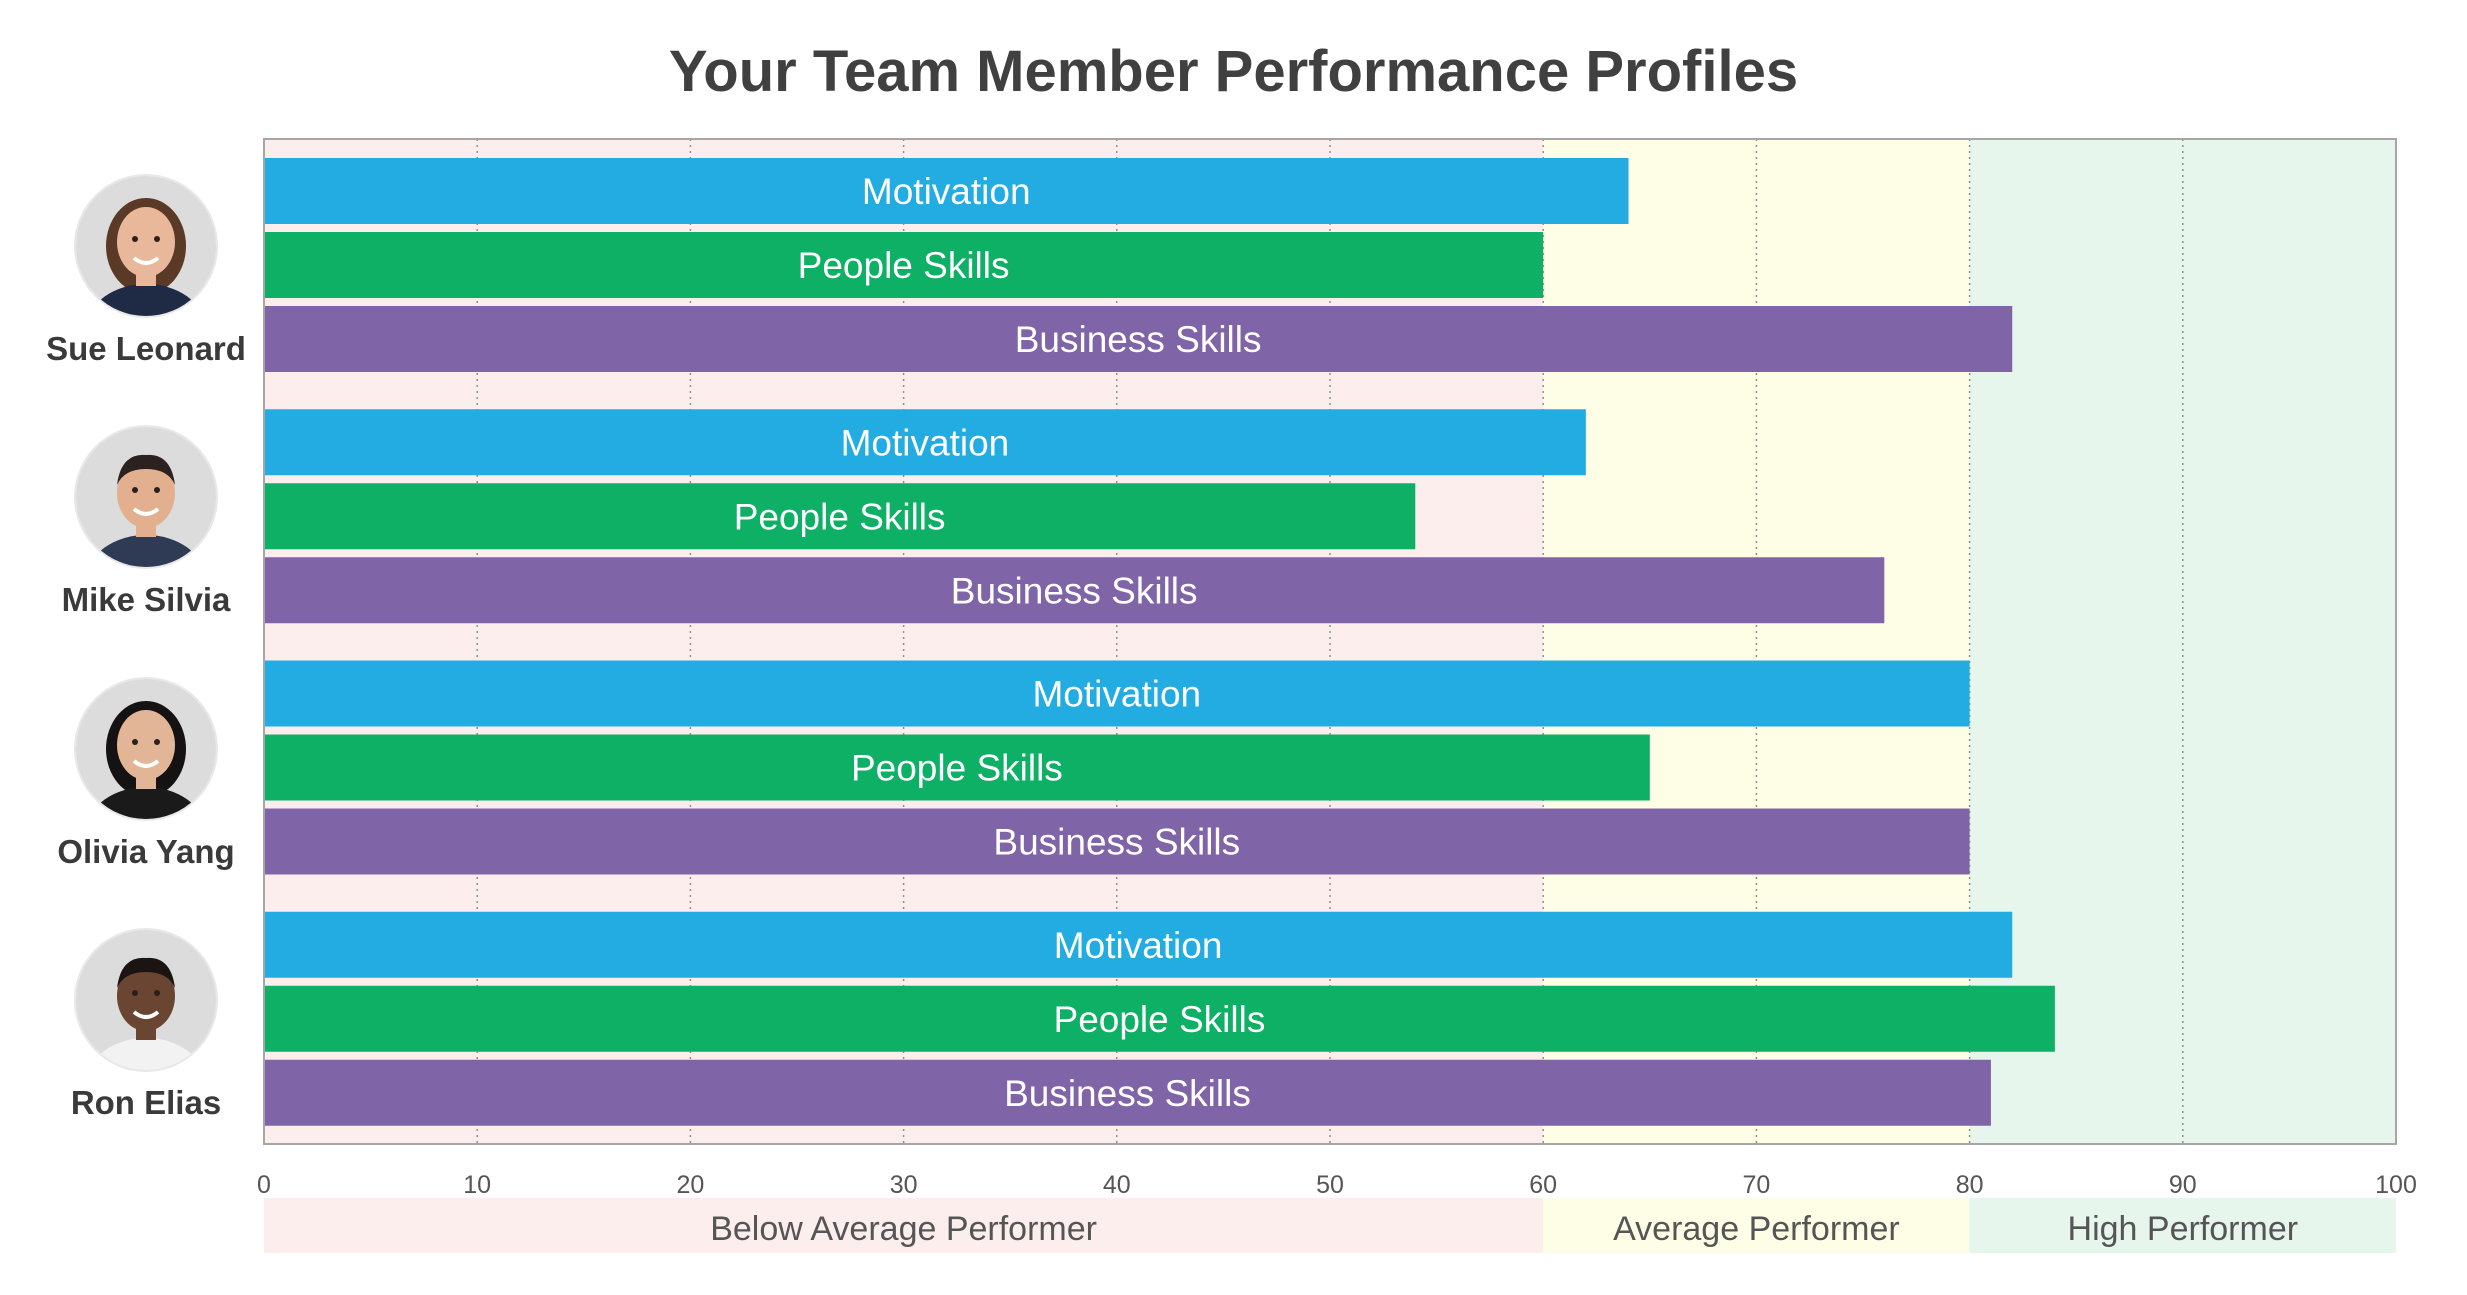  What do you see at coordinates (1756, 1185) in the screenshot?
I see `x-tick-label-70: 70` at bounding box center [1756, 1185].